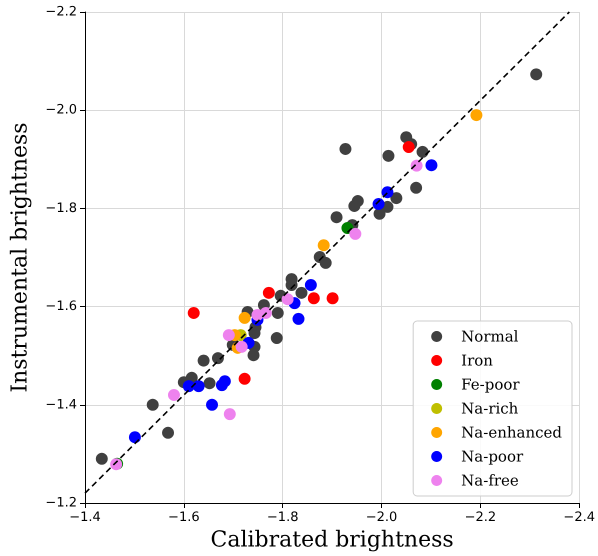 The image size is (598, 556). Describe the element at coordinates (61, 306) in the screenshot. I see `y-tick-label: −1.6` at that location.